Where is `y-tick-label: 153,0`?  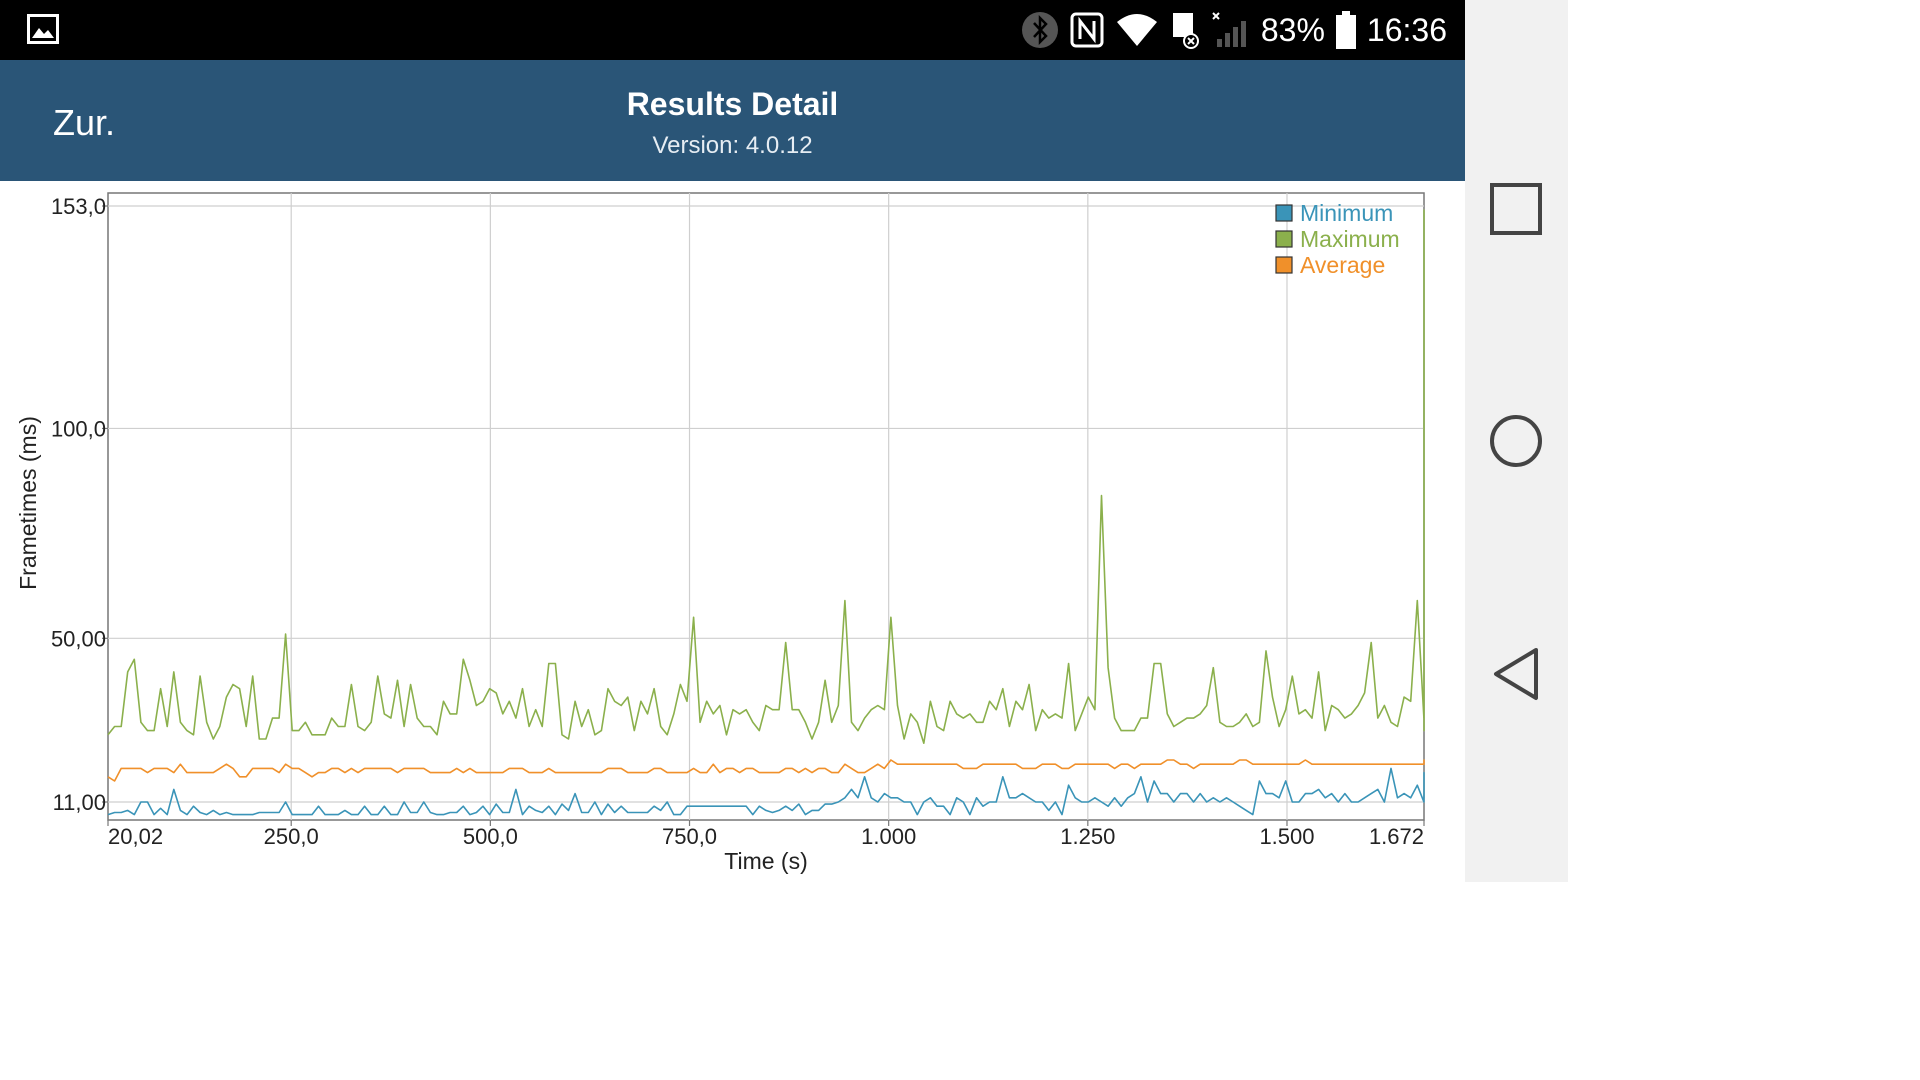
y-tick-label: 153,0 is located at coordinates (78, 206).